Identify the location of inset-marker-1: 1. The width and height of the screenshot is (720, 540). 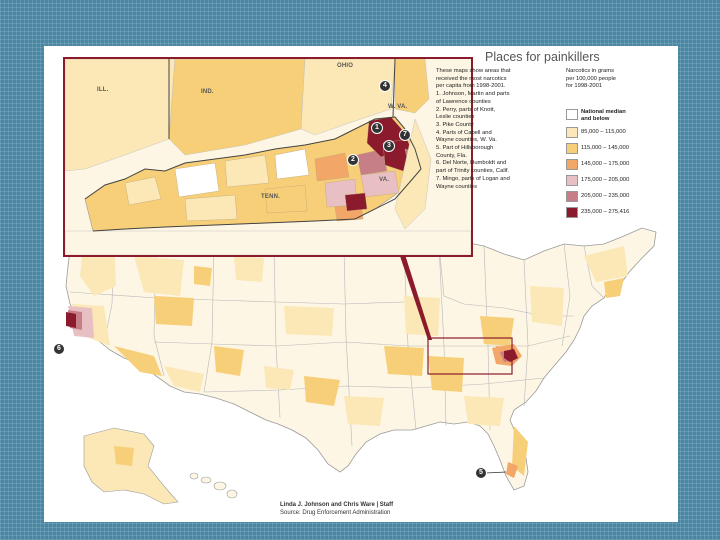
(377, 128).